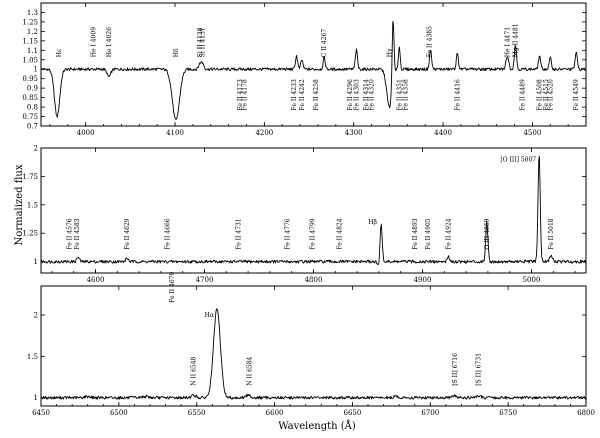 Image resolution: width=600 pixels, height=438 pixels. I want to click on line-id-label: Hα, so click(209, 315).